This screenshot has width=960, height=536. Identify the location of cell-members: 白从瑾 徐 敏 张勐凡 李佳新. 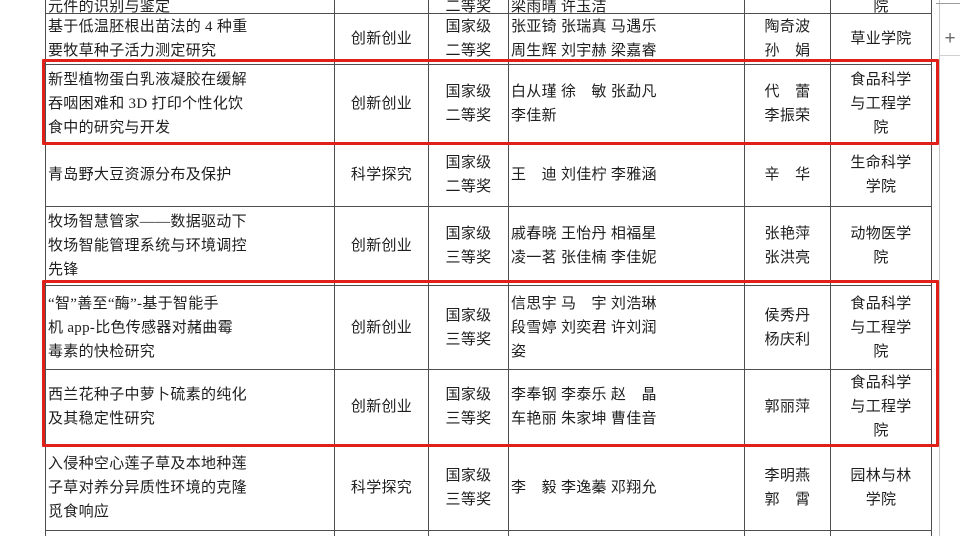
(626, 103).